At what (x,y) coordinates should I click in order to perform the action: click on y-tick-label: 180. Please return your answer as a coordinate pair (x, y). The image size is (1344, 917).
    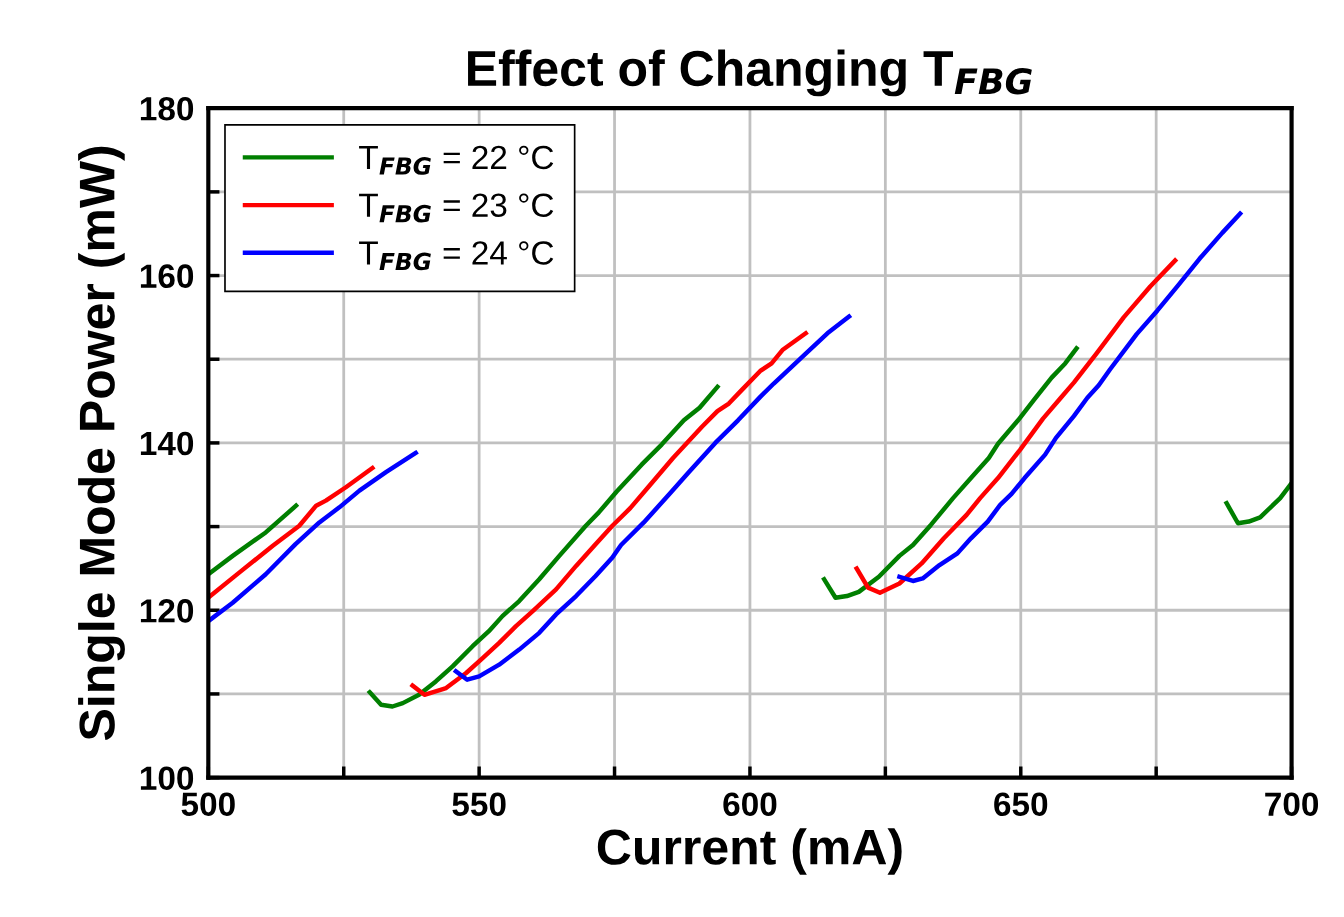
    Looking at the image, I should click on (167, 109).